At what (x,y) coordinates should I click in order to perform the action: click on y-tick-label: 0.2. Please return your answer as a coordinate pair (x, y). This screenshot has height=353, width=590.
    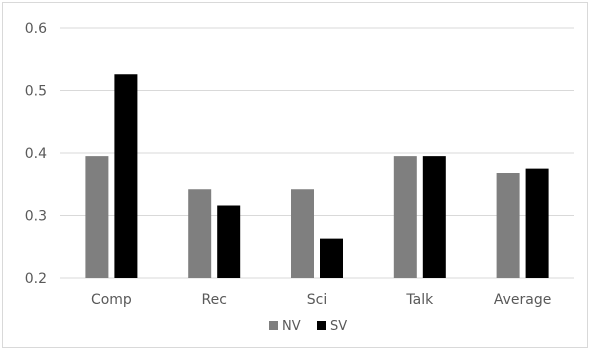
    Looking at the image, I should click on (36, 279).